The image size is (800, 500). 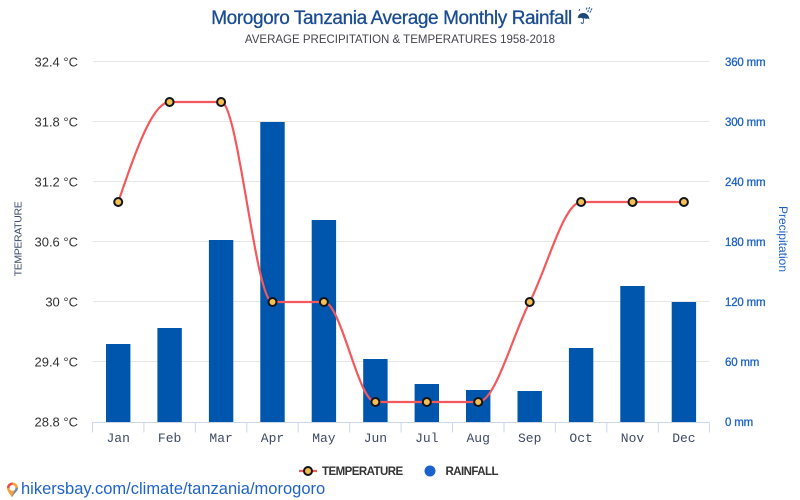 I want to click on svg-text: 300 mm, so click(x=745, y=123).